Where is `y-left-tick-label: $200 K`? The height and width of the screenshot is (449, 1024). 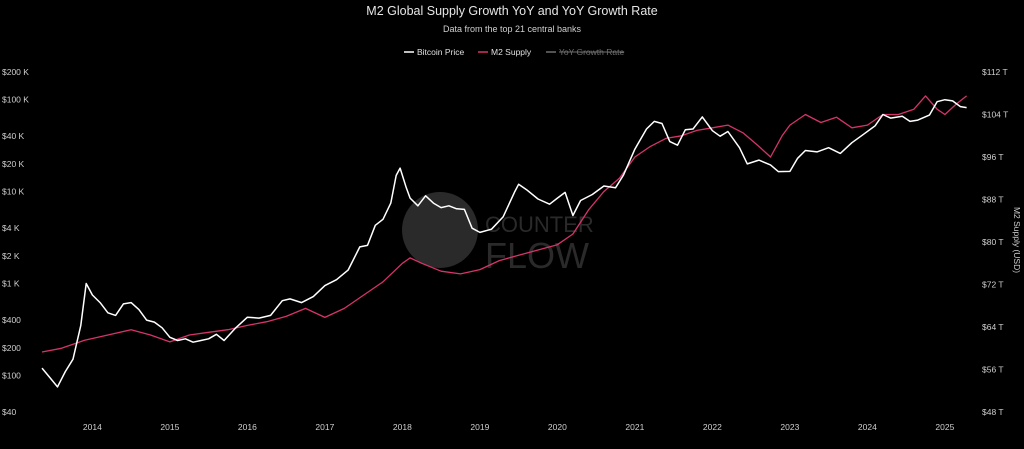 y-left-tick-label: $200 K is located at coordinates (15, 72).